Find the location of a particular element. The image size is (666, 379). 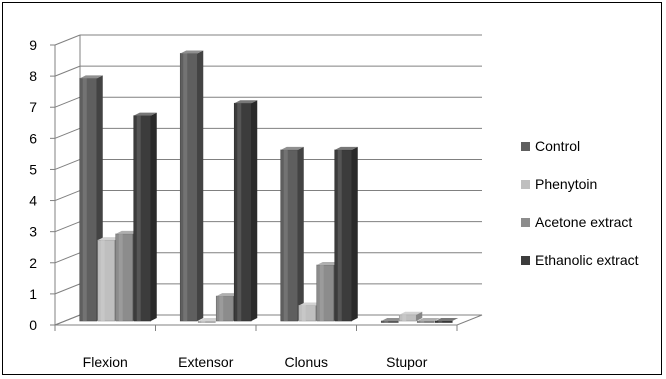

legend-label: Ethanolic extract is located at coordinates (587, 260).